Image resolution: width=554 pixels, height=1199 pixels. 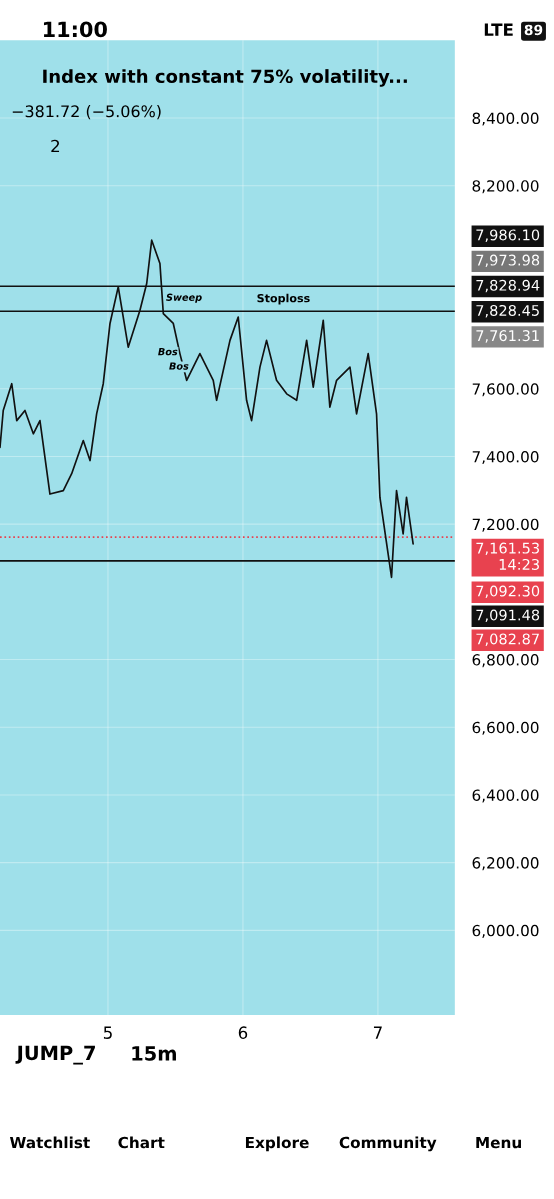 What do you see at coordinates (283, 299) in the screenshot?
I see `ref-line-label: Stoploss` at bounding box center [283, 299].